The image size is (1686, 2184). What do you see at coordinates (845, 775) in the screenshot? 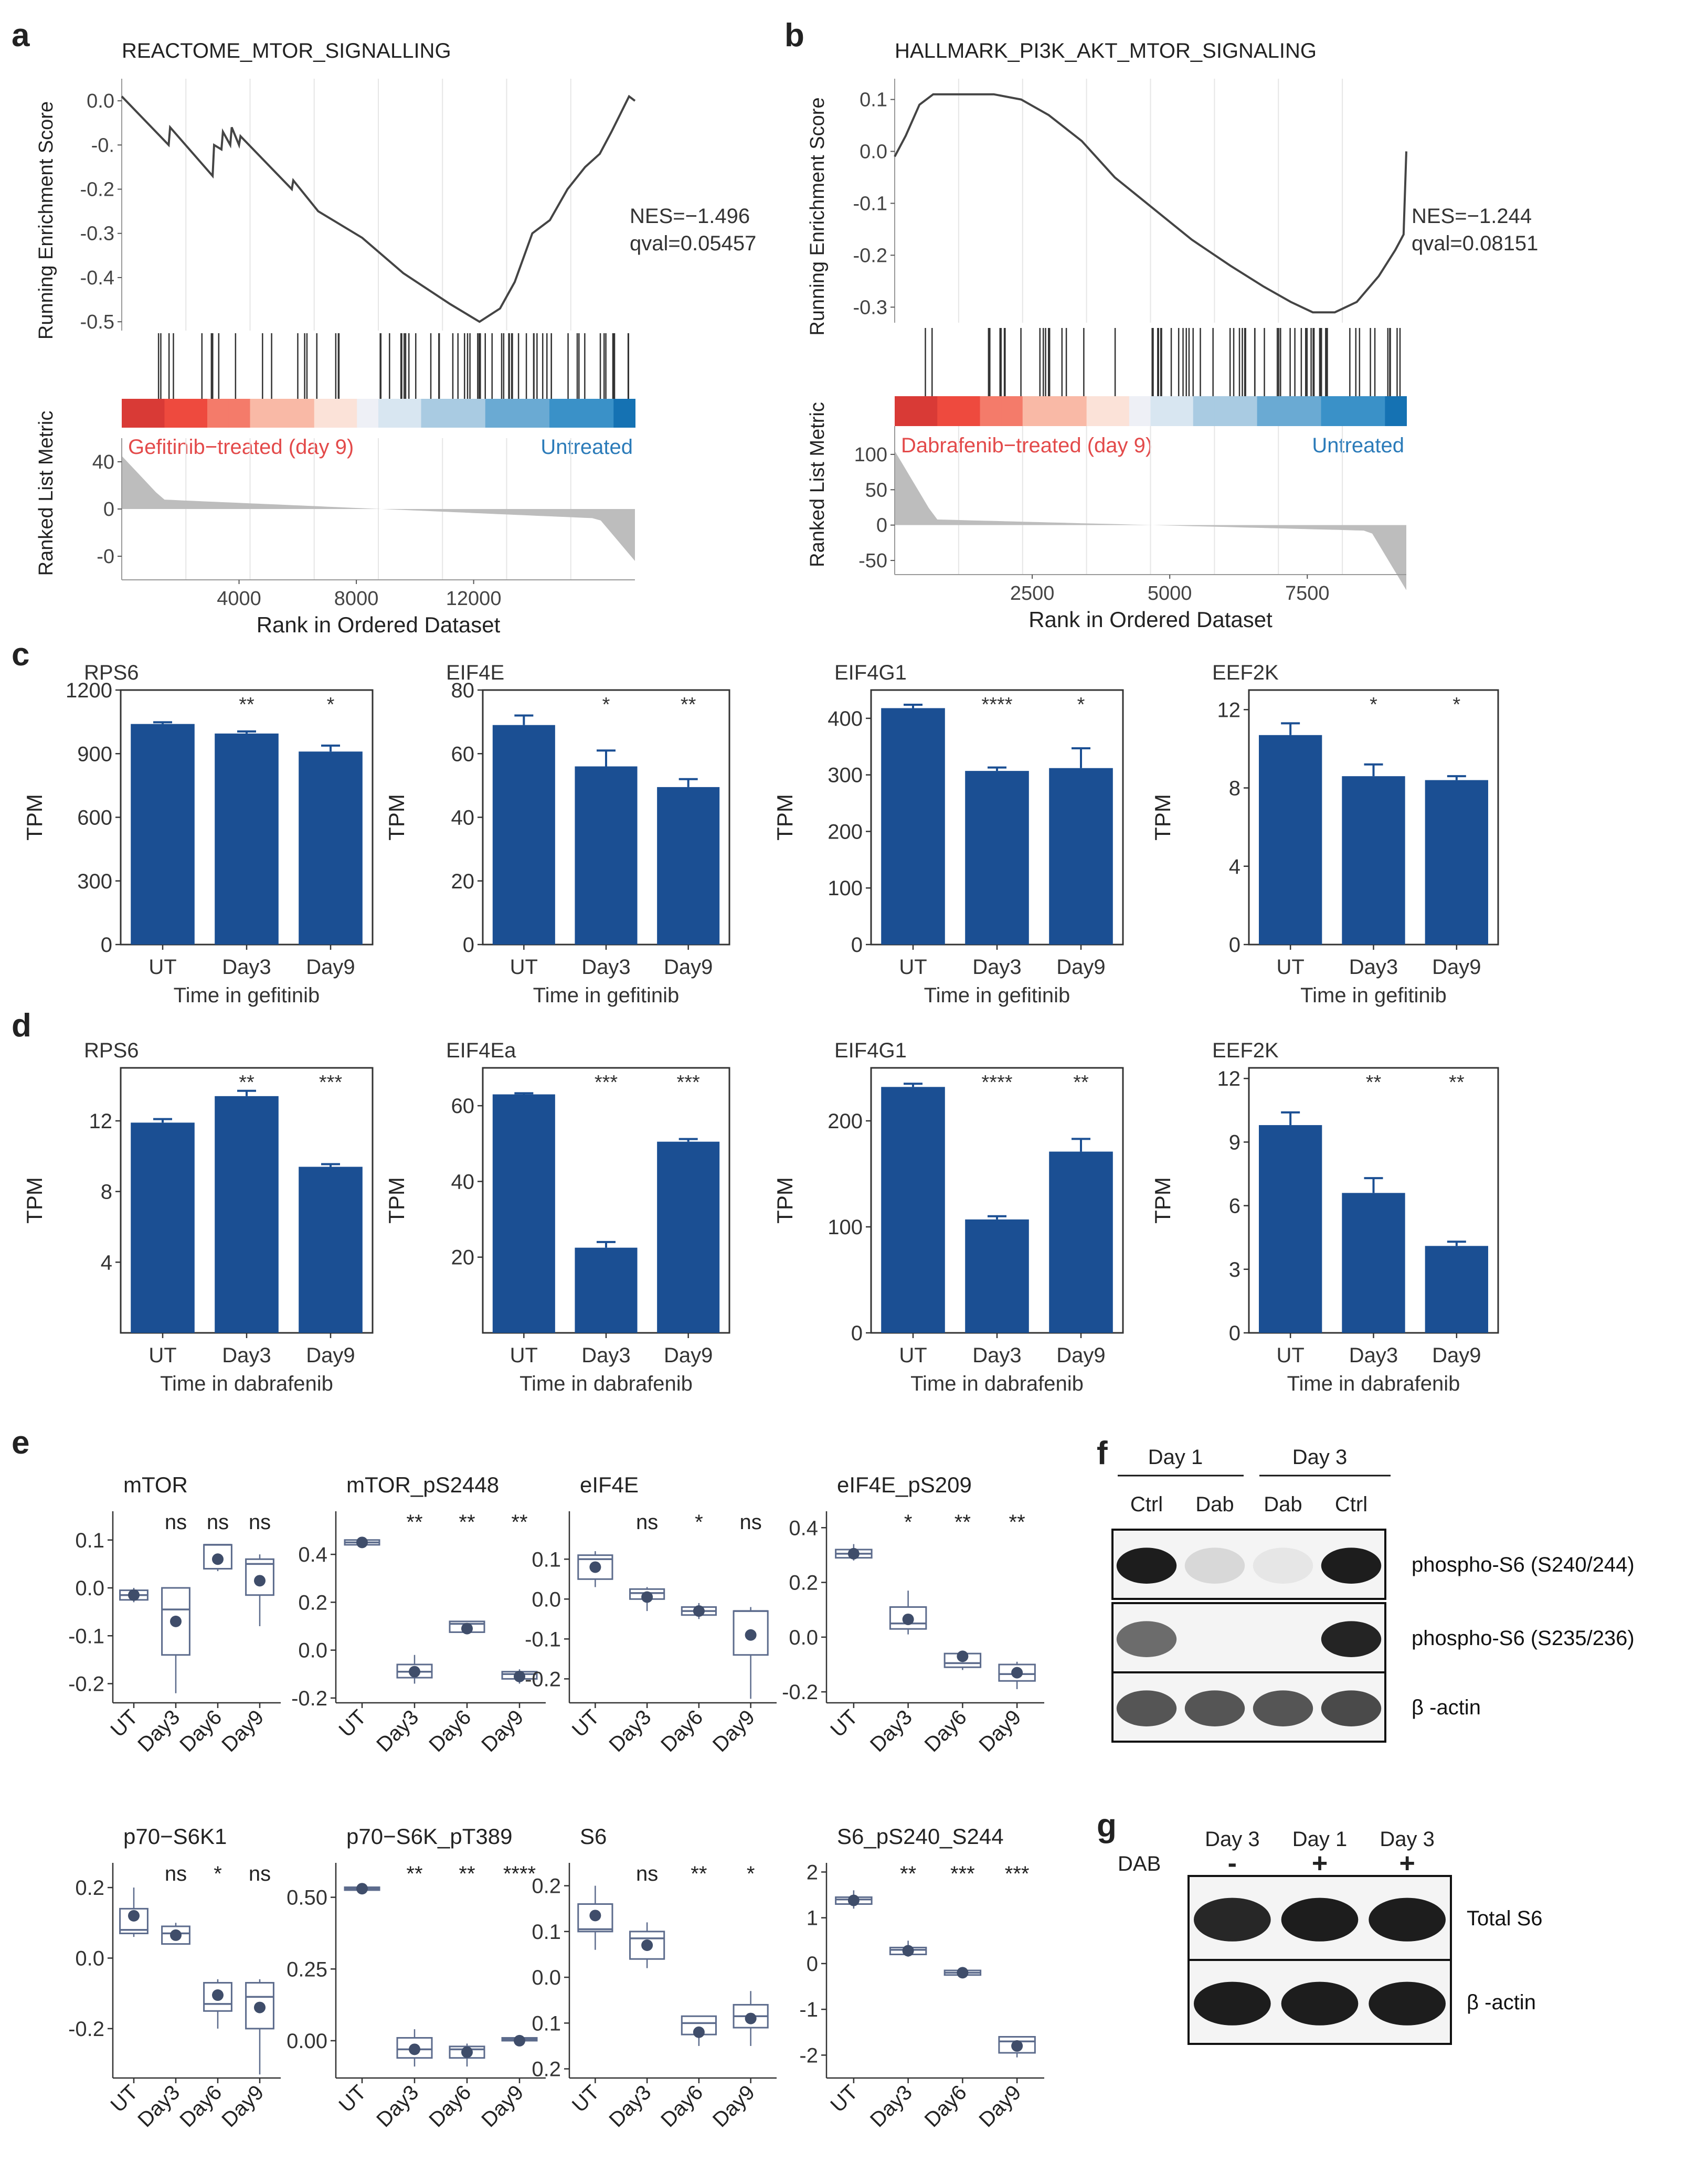
I see `y-tick-label: 300` at bounding box center [845, 775].